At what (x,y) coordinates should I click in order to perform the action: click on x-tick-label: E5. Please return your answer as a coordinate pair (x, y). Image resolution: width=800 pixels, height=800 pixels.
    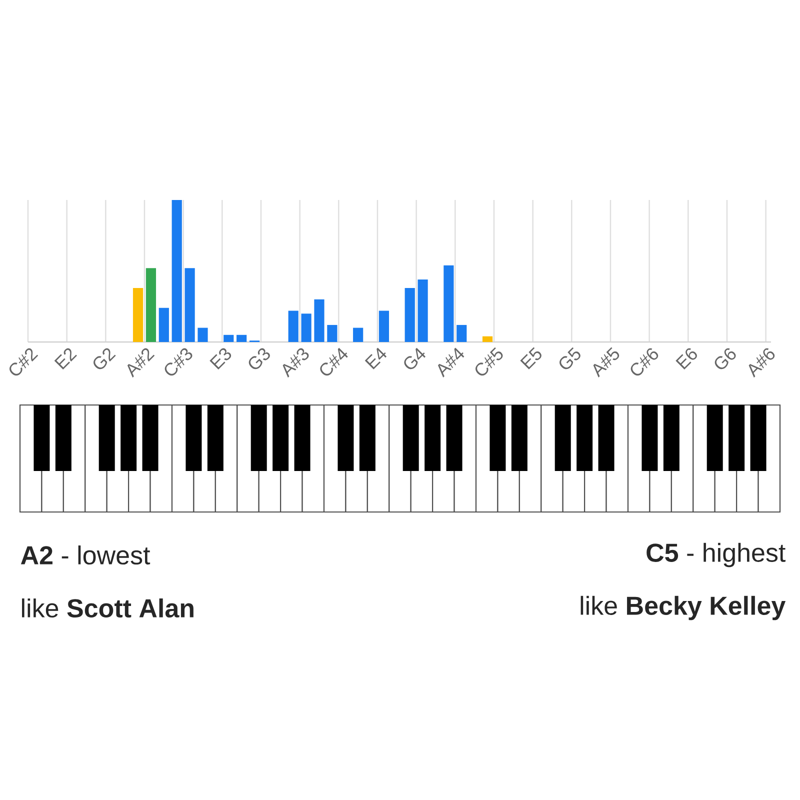
    Looking at the image, I should click on (531, 358).